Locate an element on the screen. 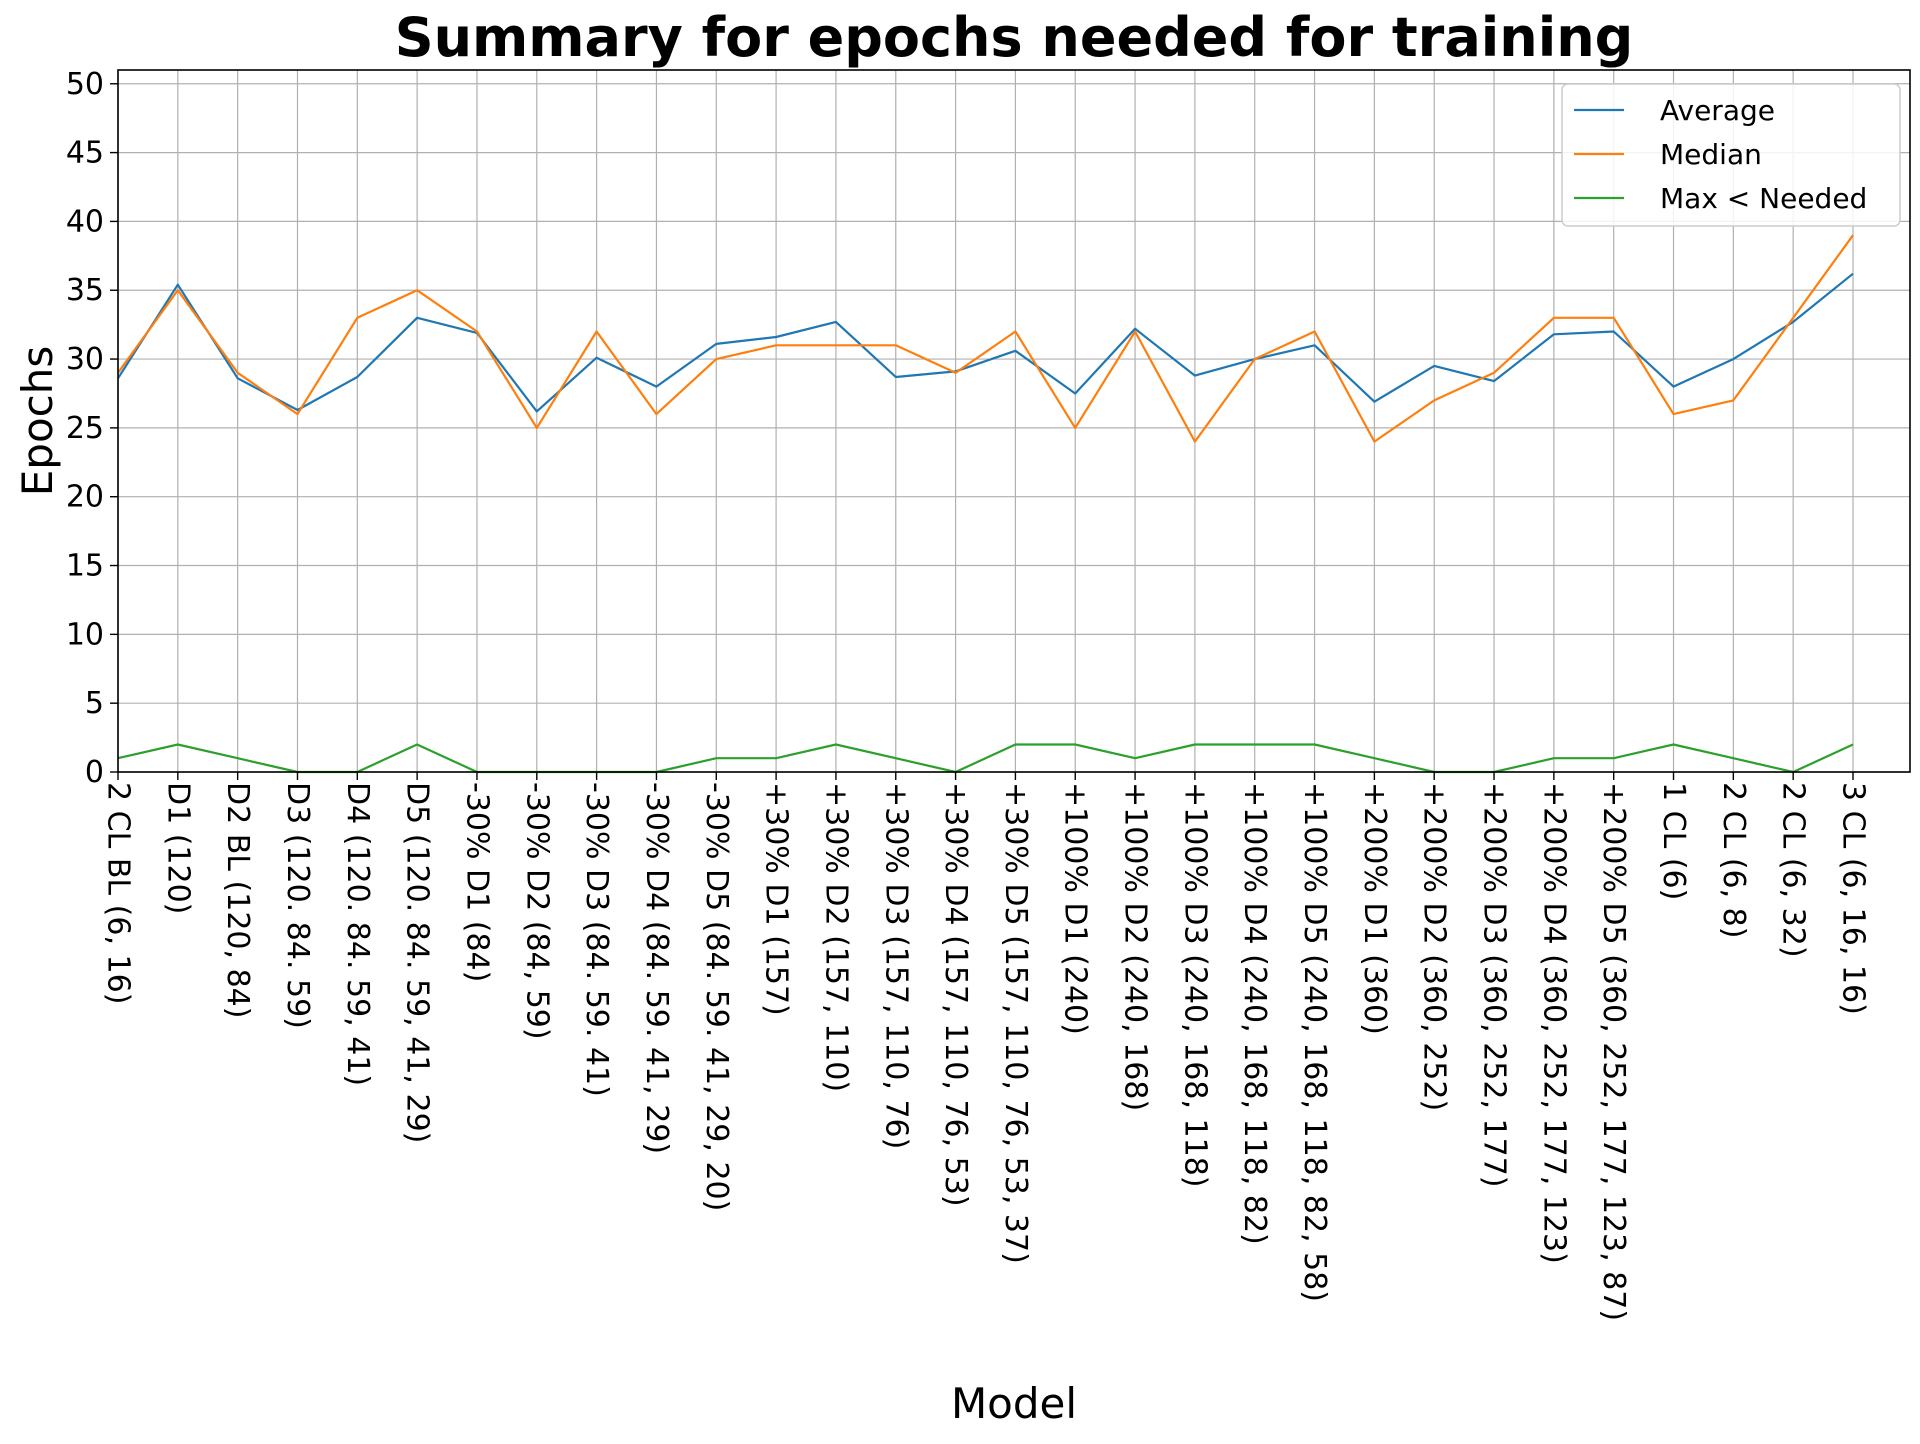 Image resolution: width=1920 pixels, height=1444 pixels. x-tick-label: +30% D3 (157, 110, 76) is located at coordinates (895, 965).